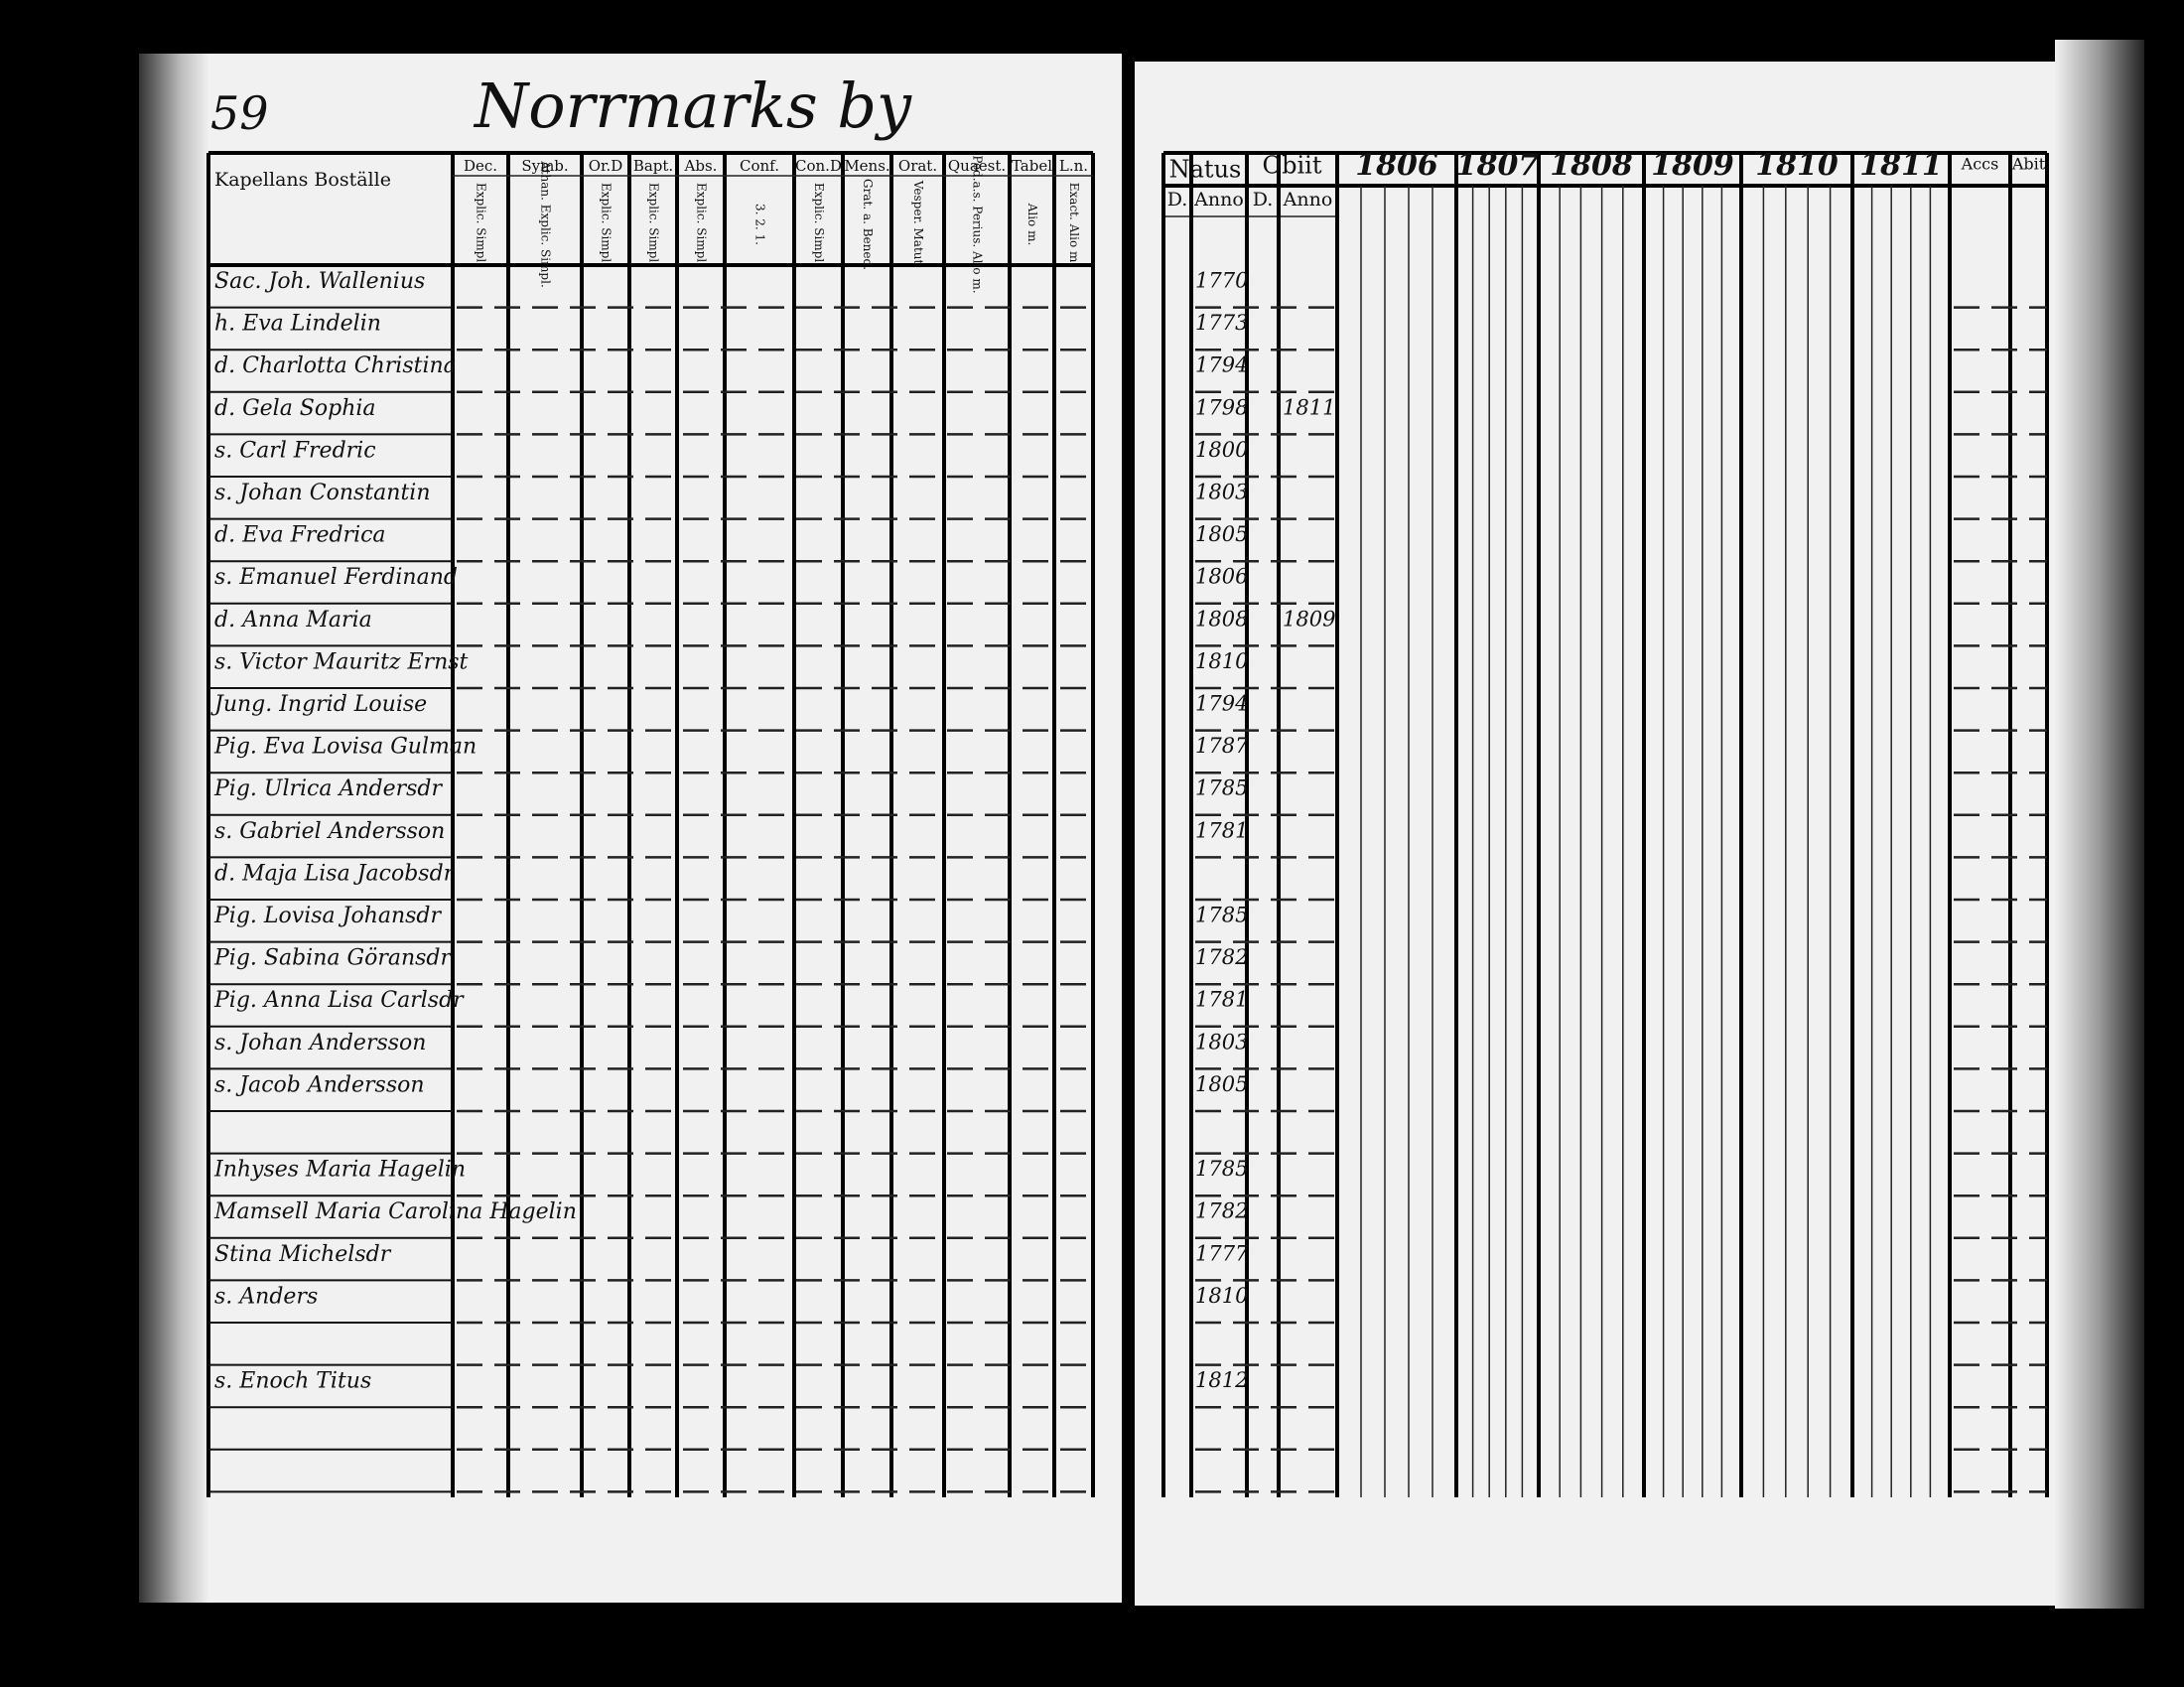  What do you see at coordinates (1221, 619) in the screenshot?
I see `birth-year: 1808` at bounding box center [1221, 619].